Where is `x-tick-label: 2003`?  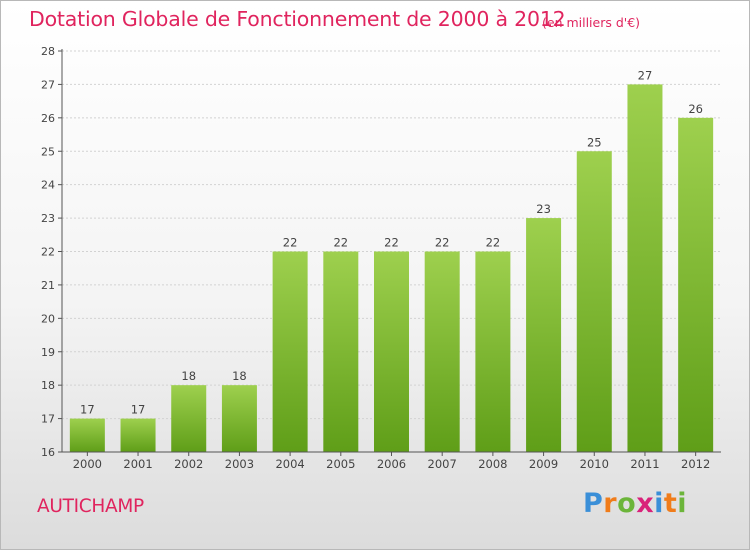
x-tick-label: 2003 is located at coordinates (239, 464).